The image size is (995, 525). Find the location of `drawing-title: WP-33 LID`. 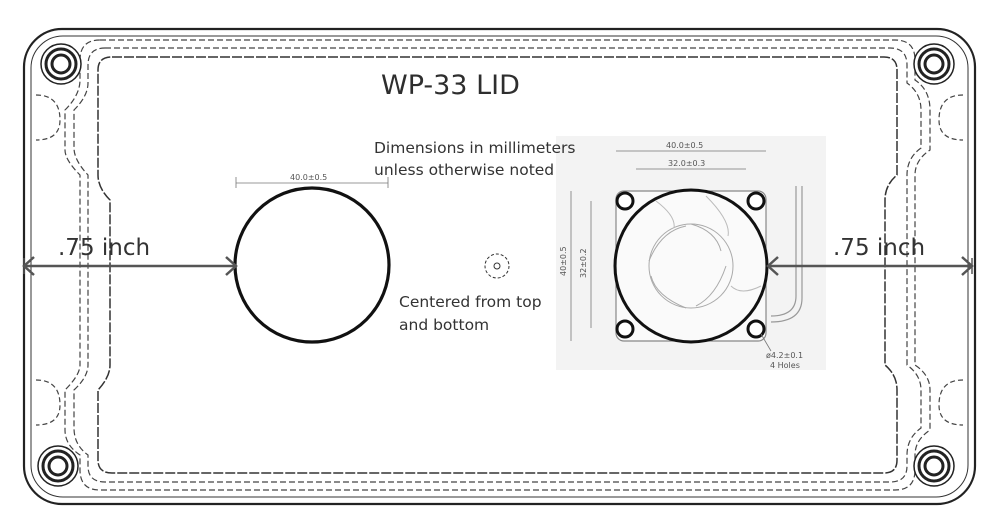

drawing-title: WP-33 LID is located at coordinates (450, 85).